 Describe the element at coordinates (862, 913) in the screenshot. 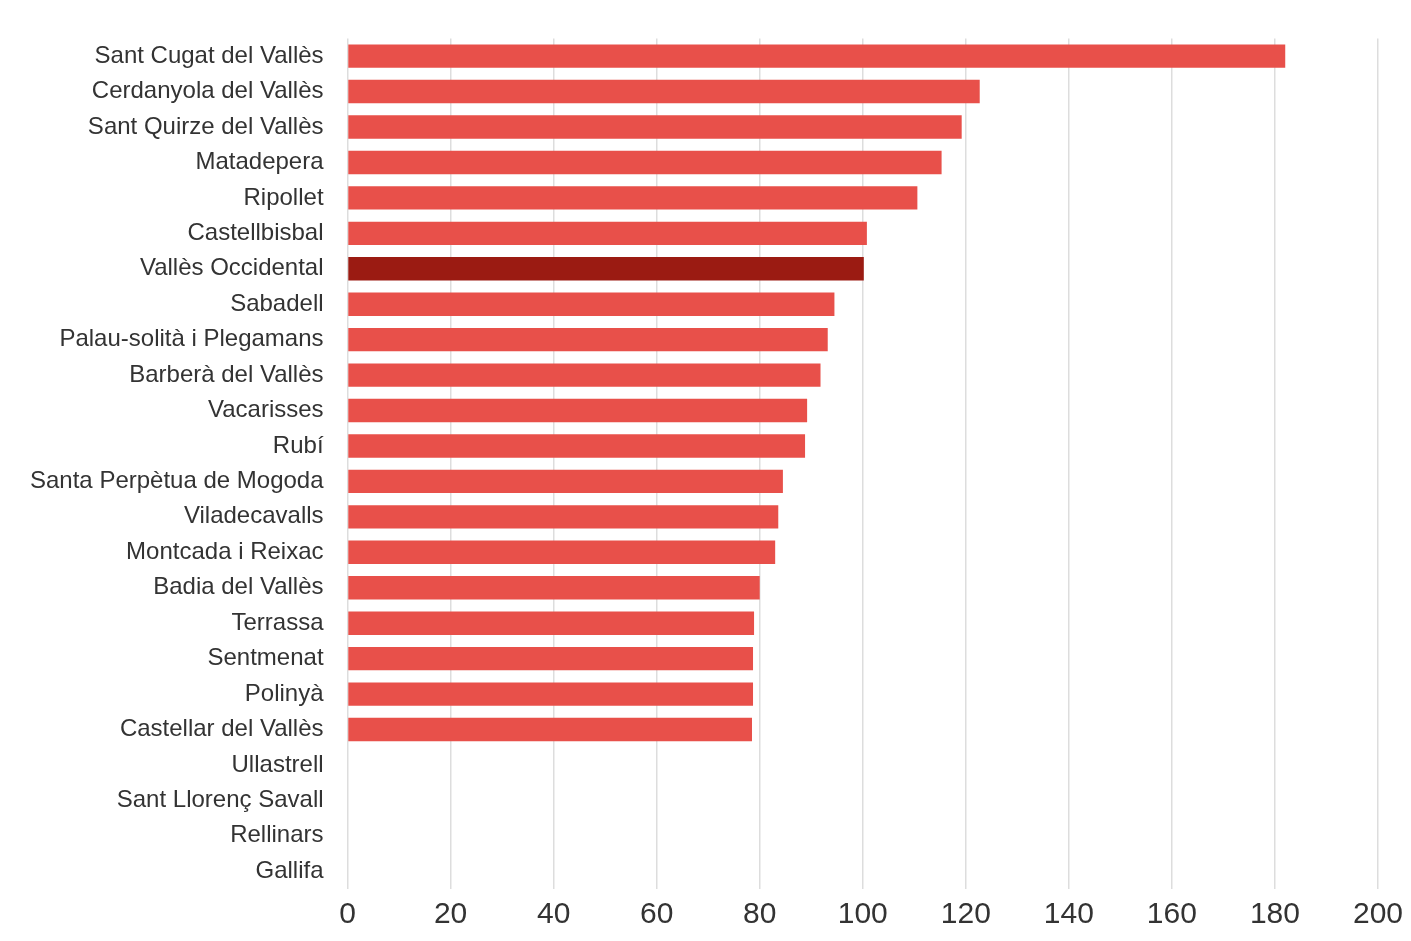

I see `x-tick-label: 100` at that location.